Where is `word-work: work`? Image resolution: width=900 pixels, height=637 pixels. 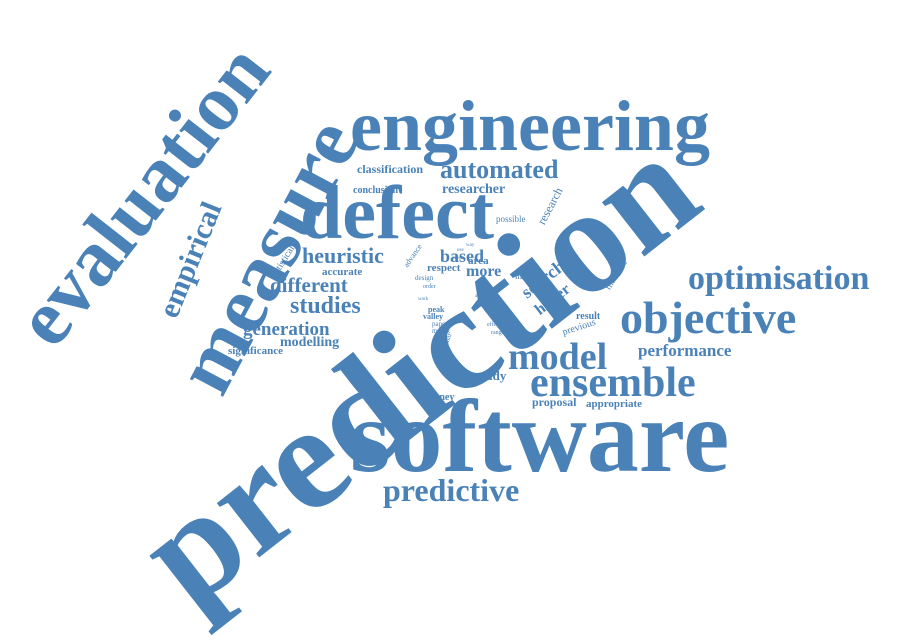 word-work: work is located at coordinates (423, 299).